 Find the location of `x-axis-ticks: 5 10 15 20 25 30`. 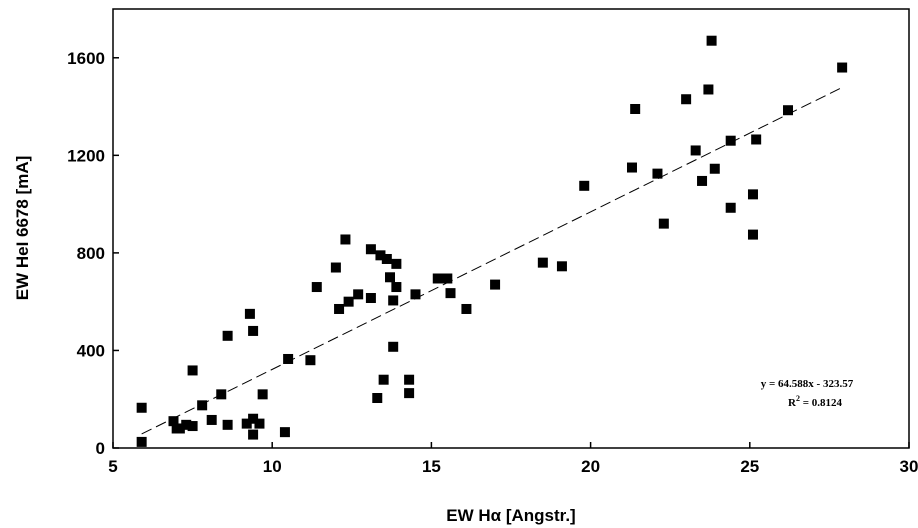

x-axis-ticks: 5 10 15 20 25 30 is located at coordinates (513, 459).